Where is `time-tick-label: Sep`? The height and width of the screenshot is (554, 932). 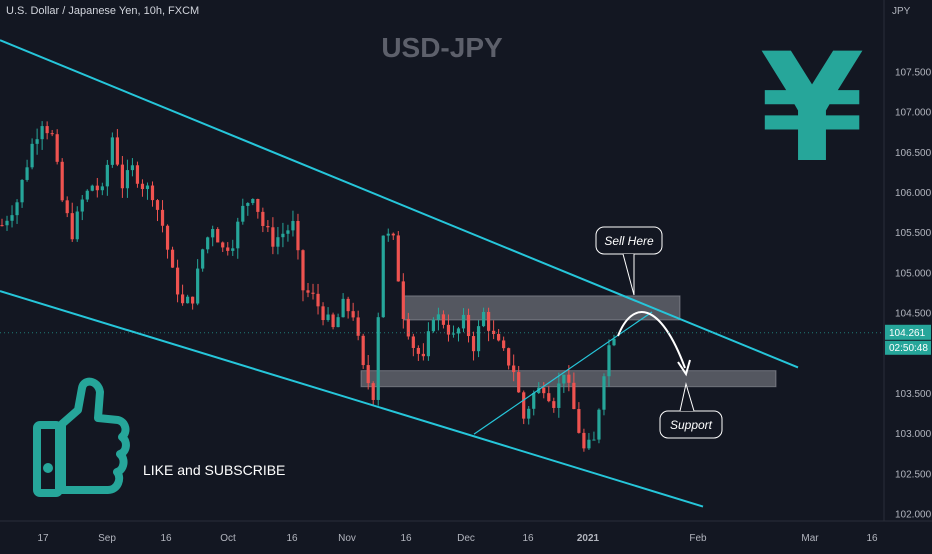
time-tick-label: Sep is located at coordinates (107, 538).